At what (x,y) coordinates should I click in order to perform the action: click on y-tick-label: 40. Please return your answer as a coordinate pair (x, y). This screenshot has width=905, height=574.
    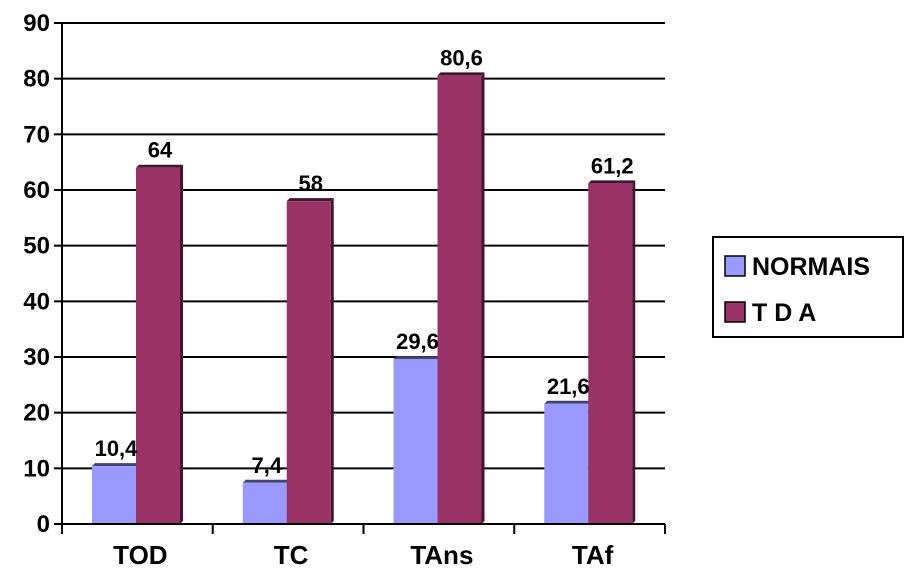
    Looking at the image, I should click on (36, 301).